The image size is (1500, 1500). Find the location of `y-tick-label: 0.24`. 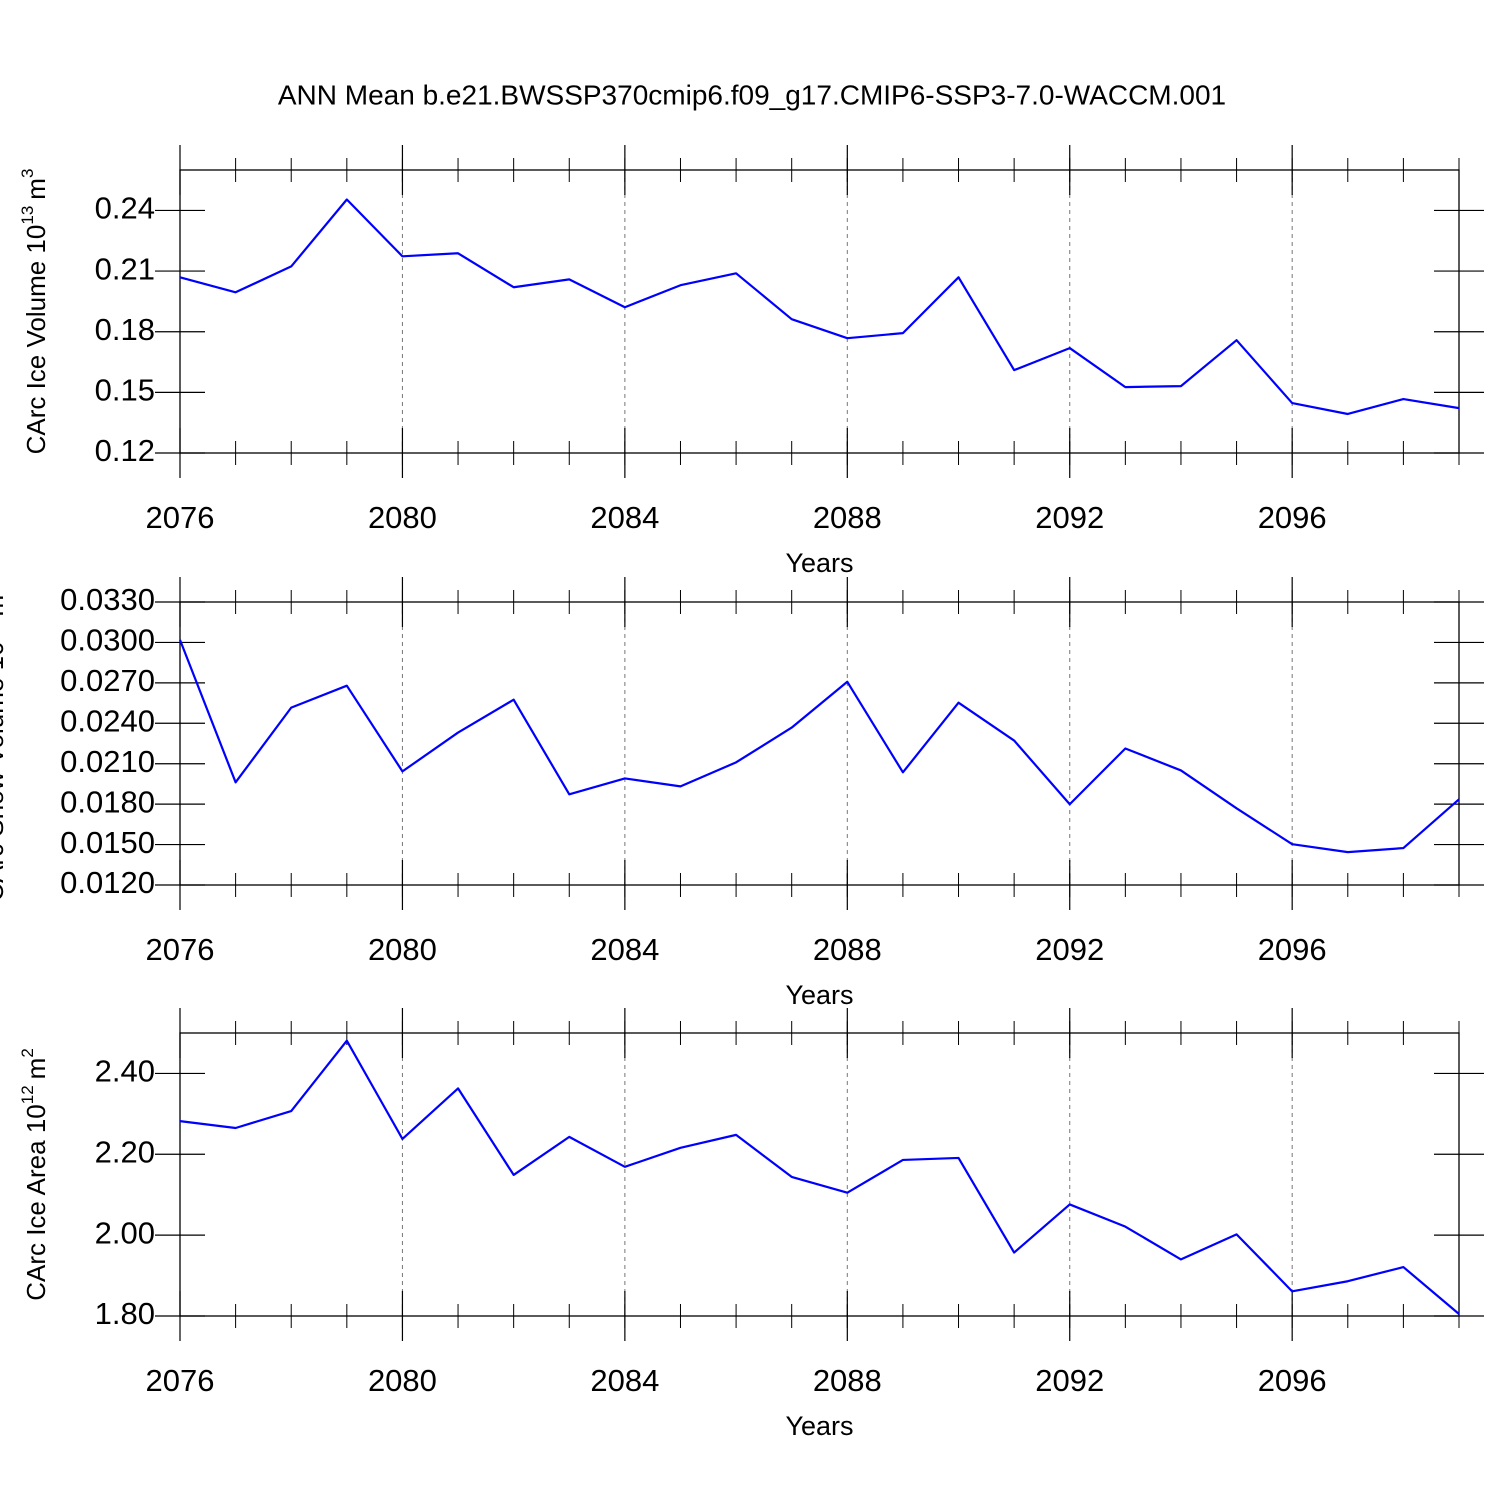

y-tick-label: 0.24 is located at coordinates (125, 208).